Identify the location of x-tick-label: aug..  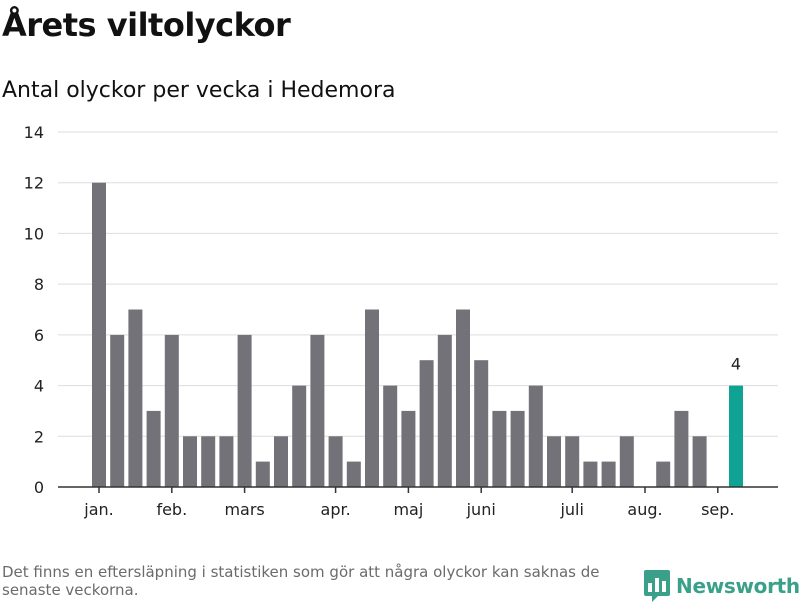
(644, 509).